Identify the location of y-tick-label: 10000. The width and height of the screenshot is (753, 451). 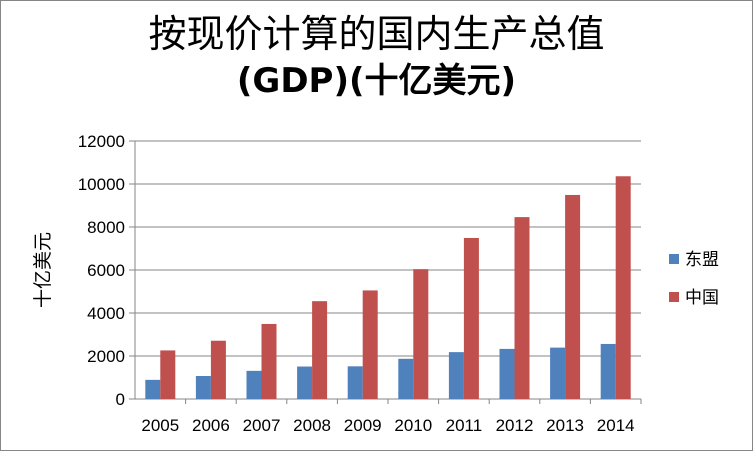
(101, 184).